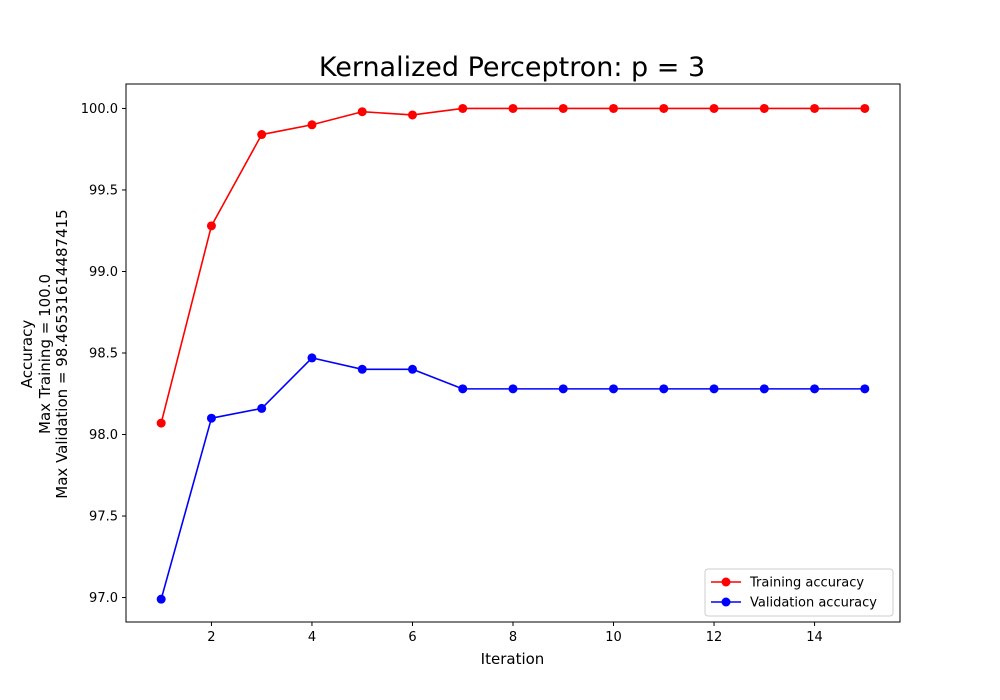  What do you see at coordinates (103, 517) in the screenshot?
I see `y-tick-label: 97.5` at bounding box center [103, 517].